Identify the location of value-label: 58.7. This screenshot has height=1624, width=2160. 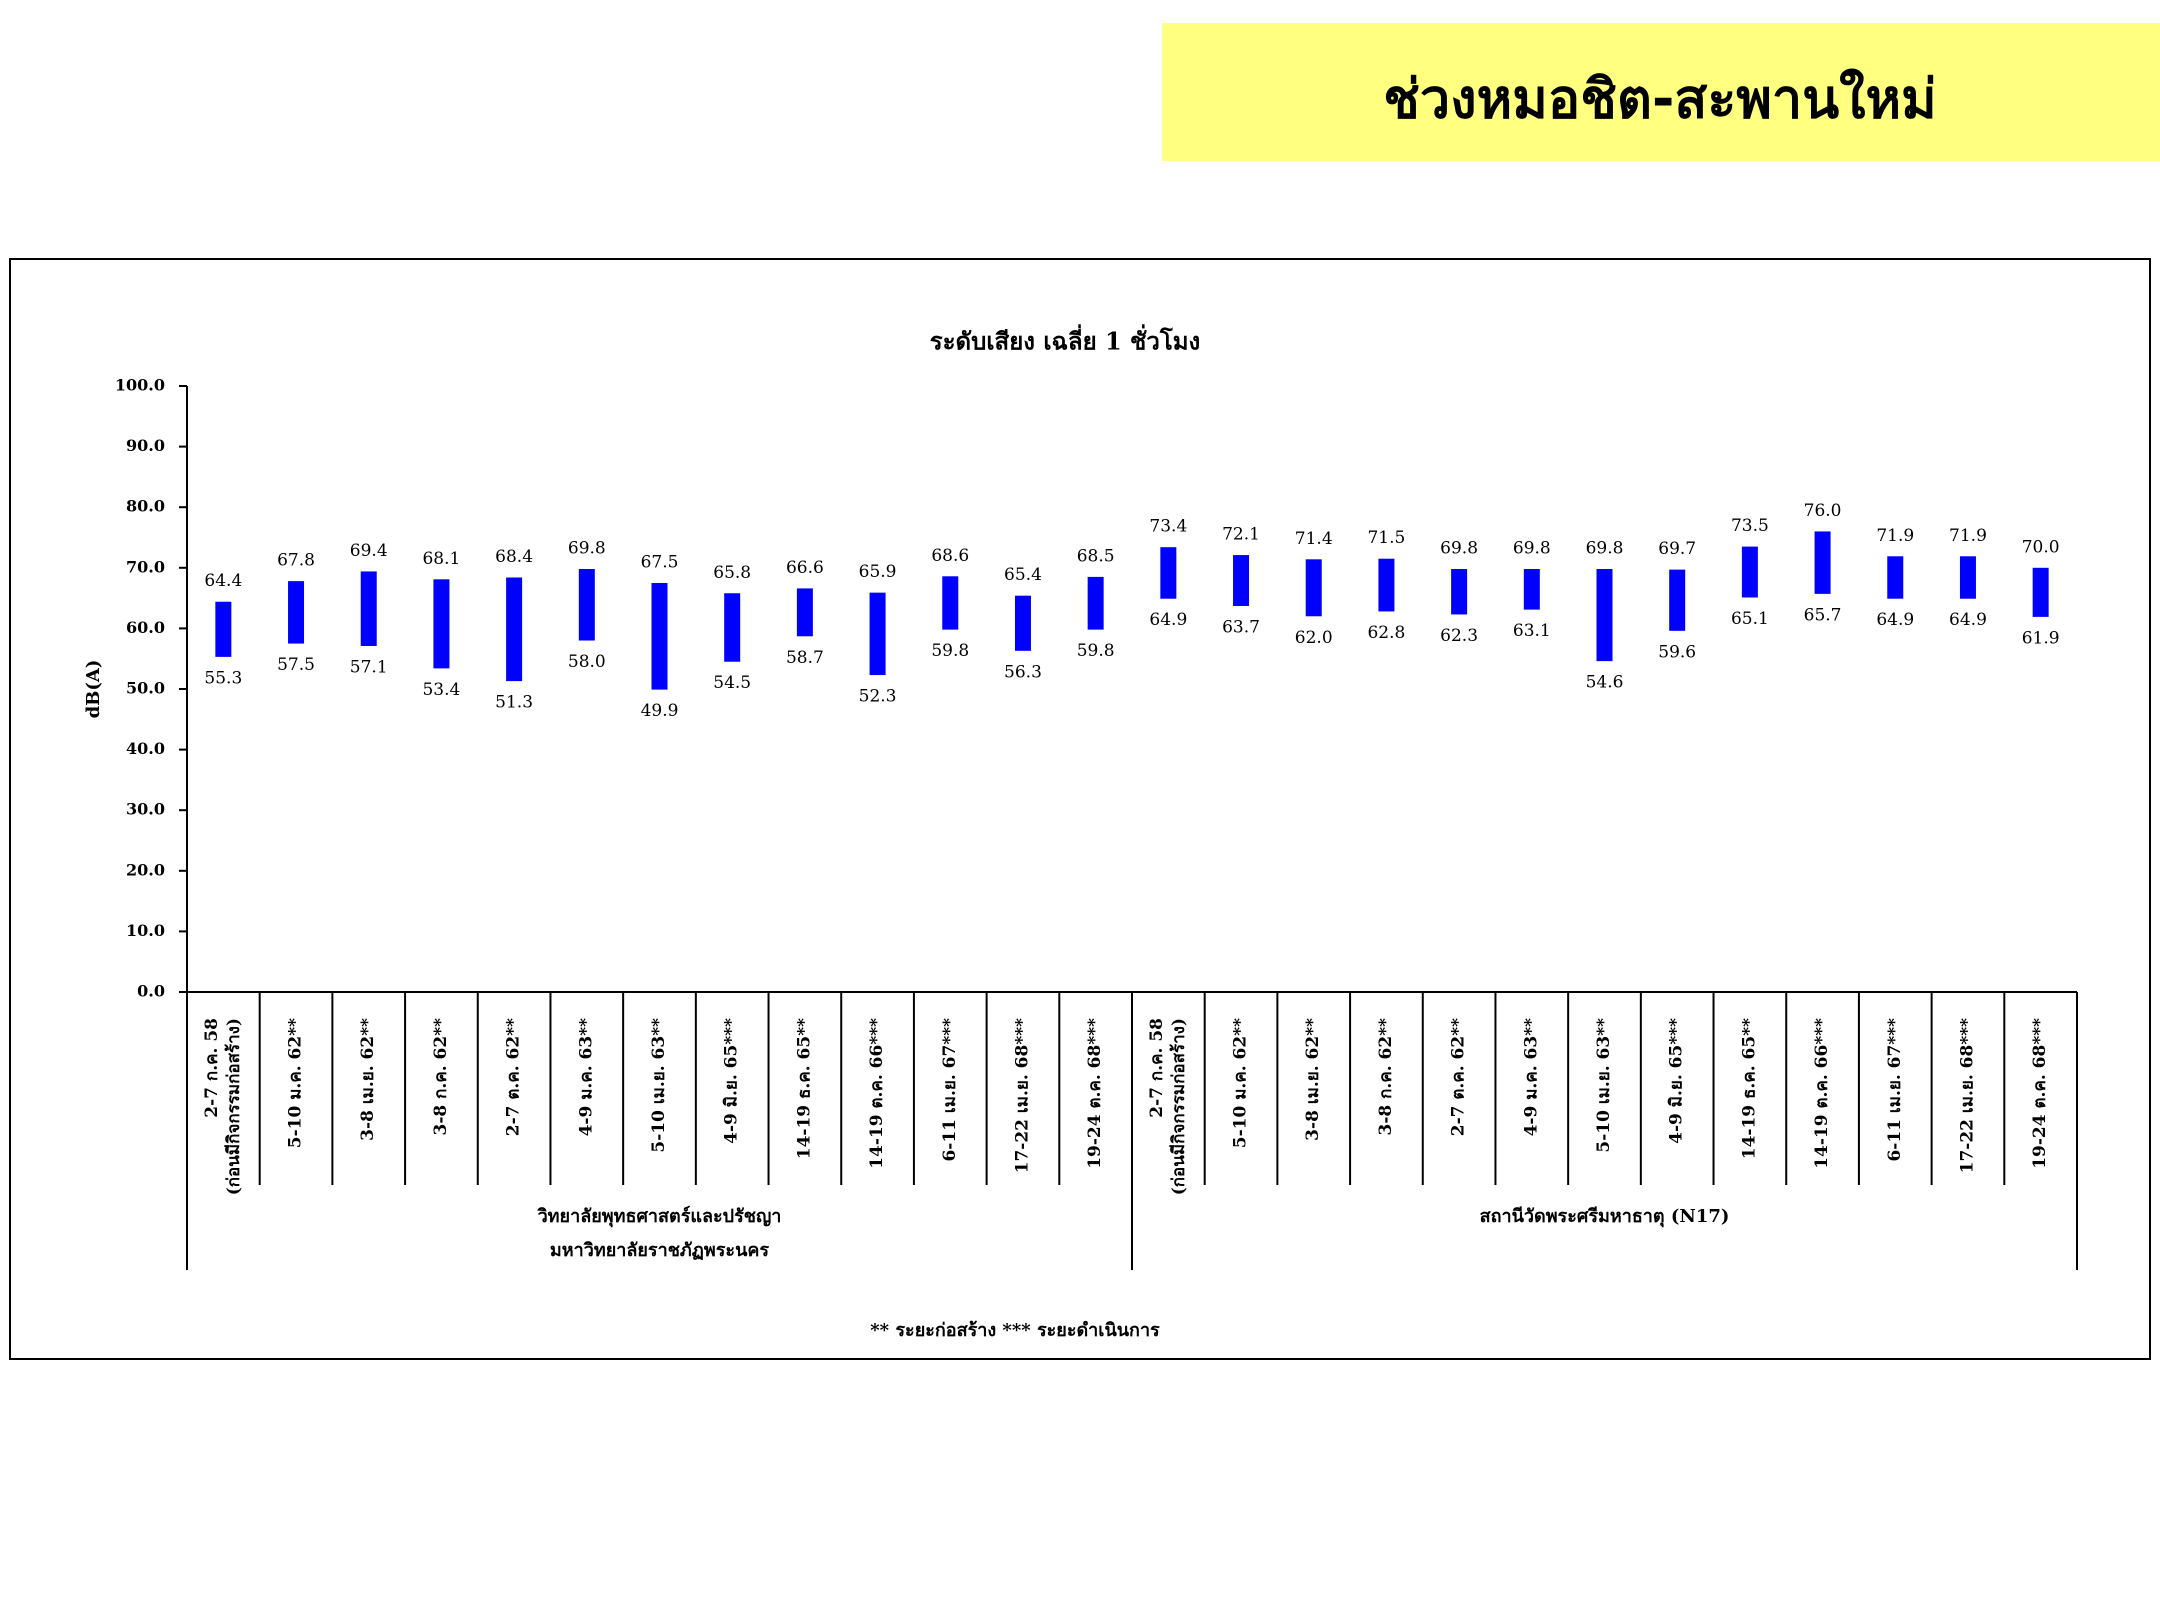
(805, 658).